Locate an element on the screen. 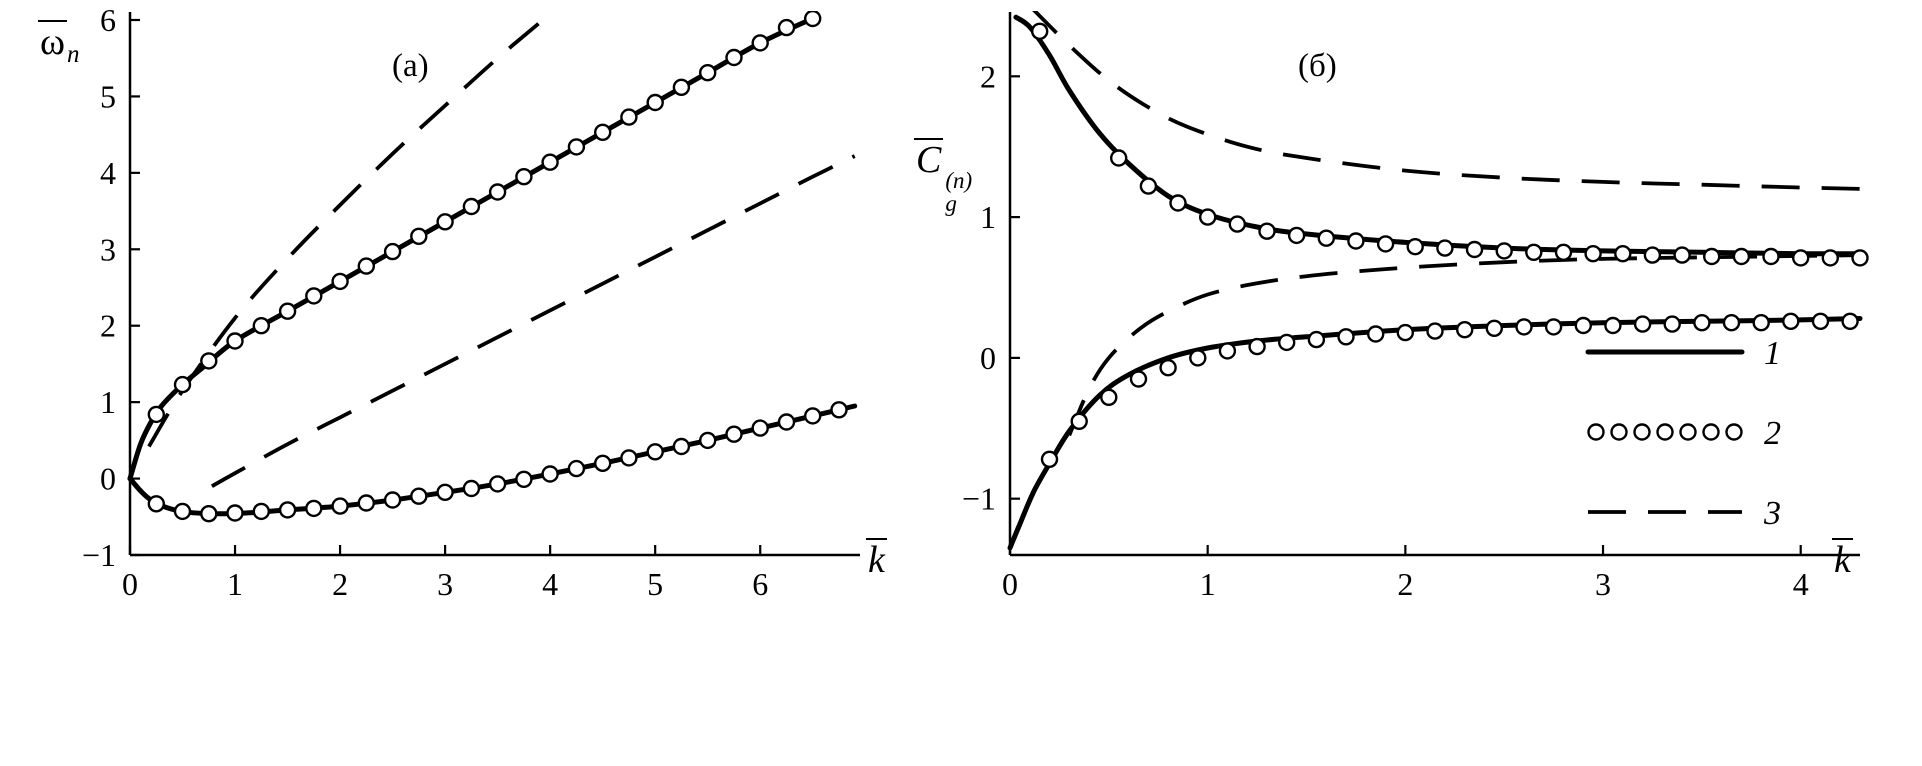 This screenshot has height=766, width=1922. panel-a-y-axis-label: ωn is located at coordinates (59, 44).